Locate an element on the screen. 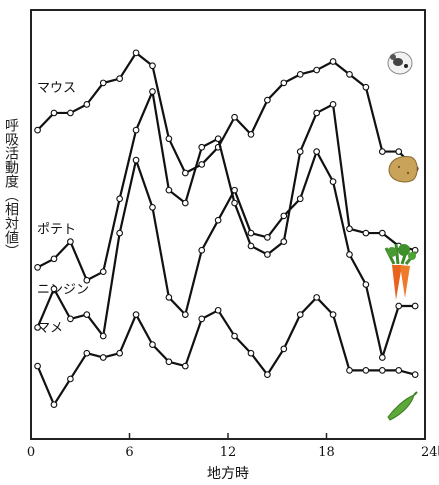  series-label: マウス is located at coordinates (56, 88).